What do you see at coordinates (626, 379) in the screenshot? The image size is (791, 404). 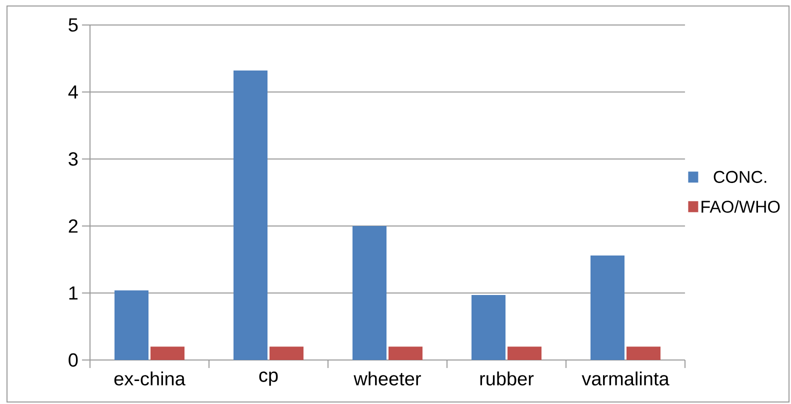 I see `x-tick-label: varmalinta` at bounding box center [626, 379].